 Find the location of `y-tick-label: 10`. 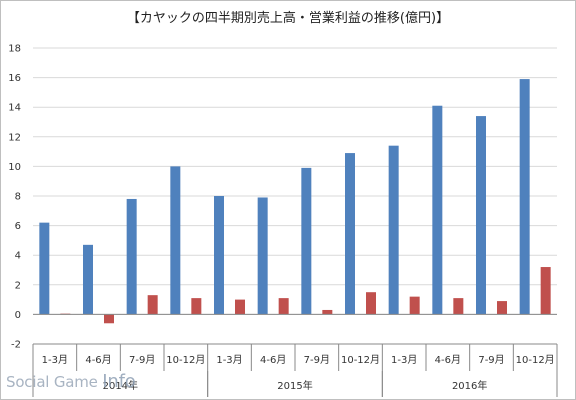

y-tick-label: 10 is located at coordinates (14, 167).